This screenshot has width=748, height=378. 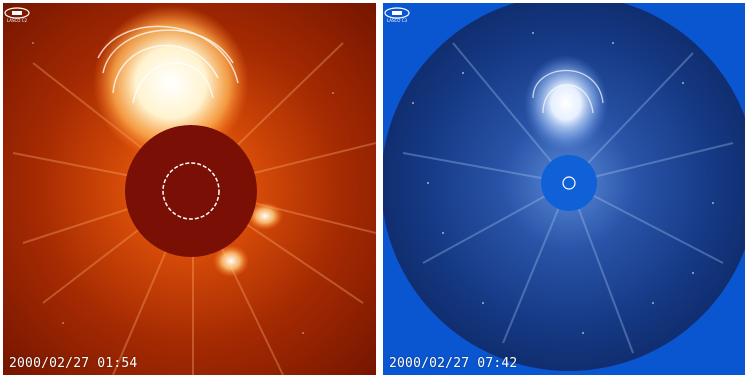 What do you see at coordinates (73, 363) in the screenshot?
I see `timestamp-label: 2000/02/27 01:54` at bounding box center [73, 363].